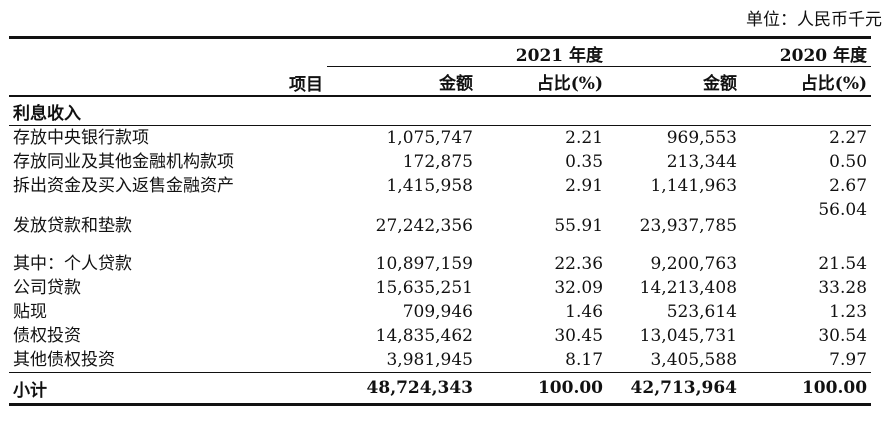 This screenshot has width=896, height=428. I want to click on spacer-row, so click(440, 245).